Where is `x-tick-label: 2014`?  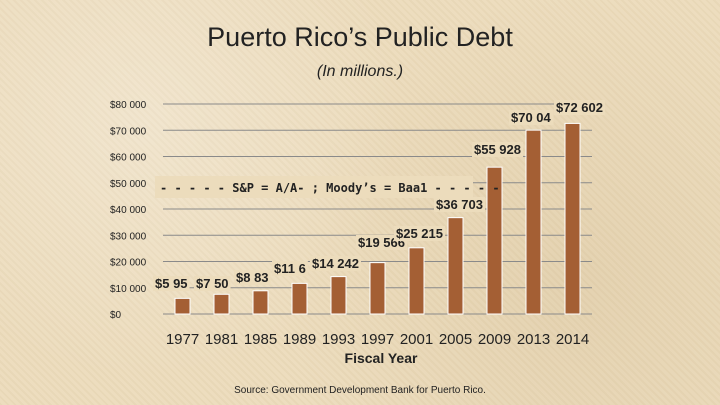
x-tick-label: 2014 is located at coordinates (572, 339).